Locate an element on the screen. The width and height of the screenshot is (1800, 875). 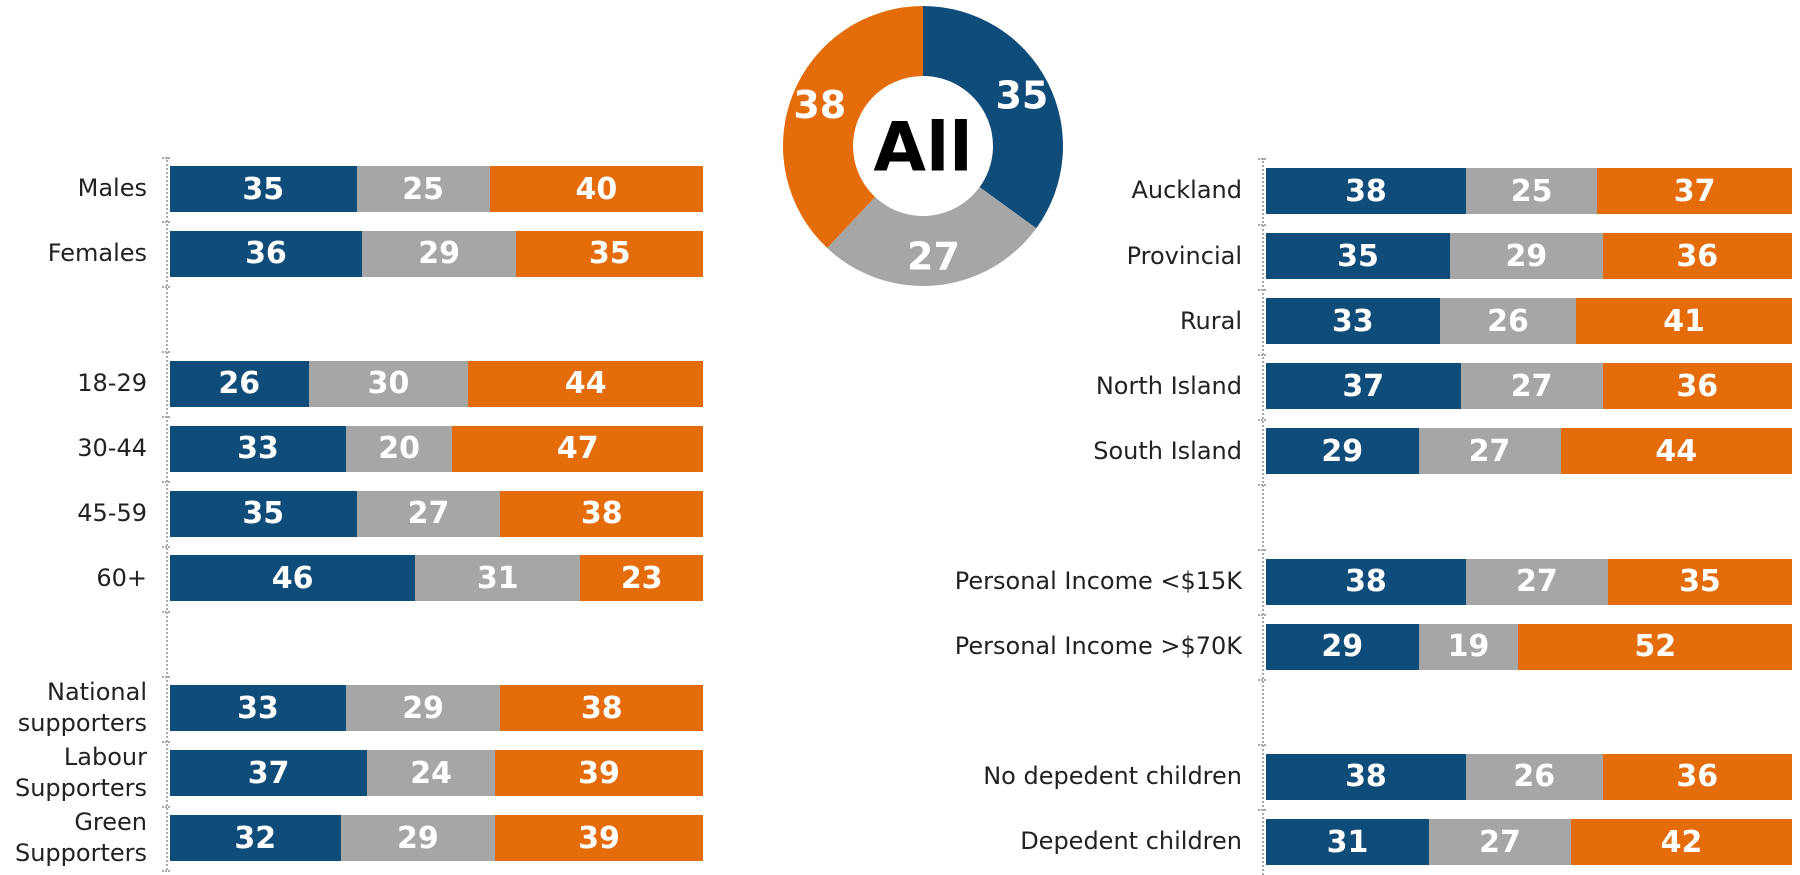
category-label: Green Supporters is located at coordinates (80, 837).